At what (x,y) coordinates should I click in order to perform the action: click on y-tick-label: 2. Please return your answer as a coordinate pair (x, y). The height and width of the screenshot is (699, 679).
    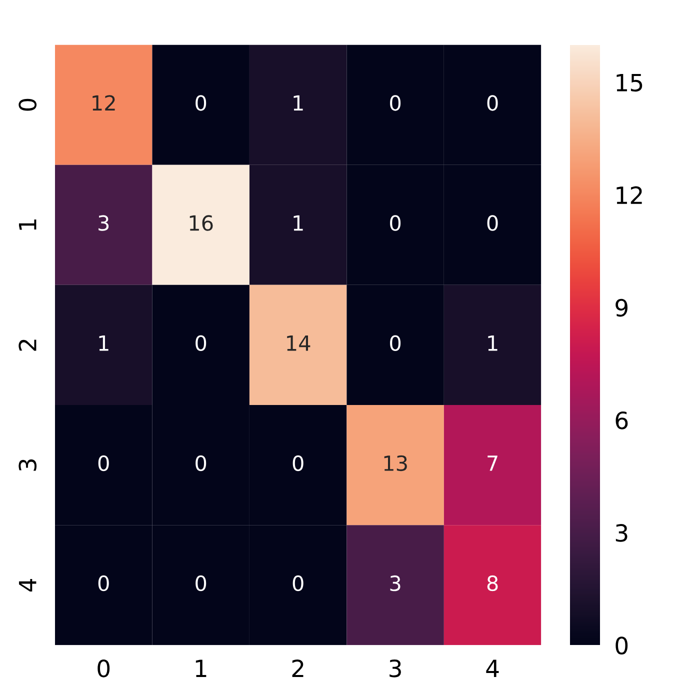
    Looking at the image, I should click on (27, 345).